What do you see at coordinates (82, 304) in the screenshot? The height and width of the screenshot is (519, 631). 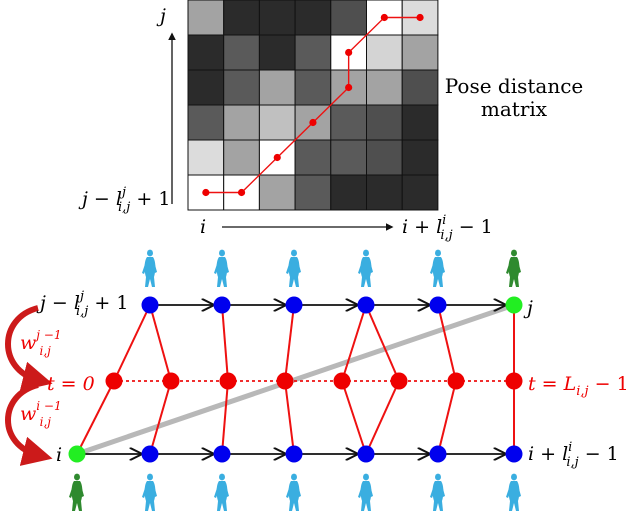 I see `graph-label-top-left: j − lj i,j + 1` at bounding box center [82, 304].